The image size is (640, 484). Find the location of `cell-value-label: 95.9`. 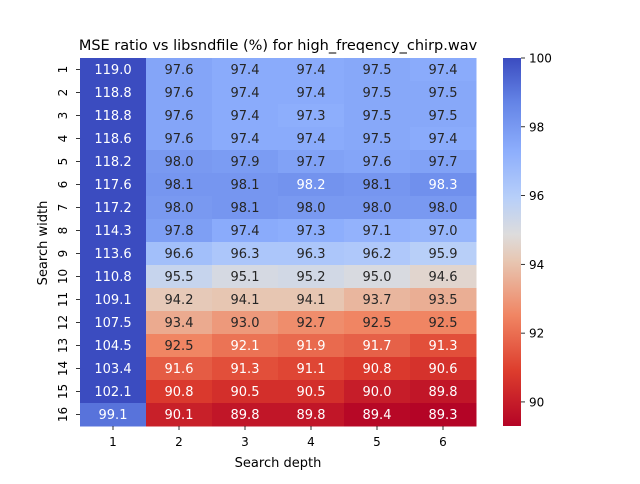

cell-value-label: 95.9 is located at coordinates (443, 254).